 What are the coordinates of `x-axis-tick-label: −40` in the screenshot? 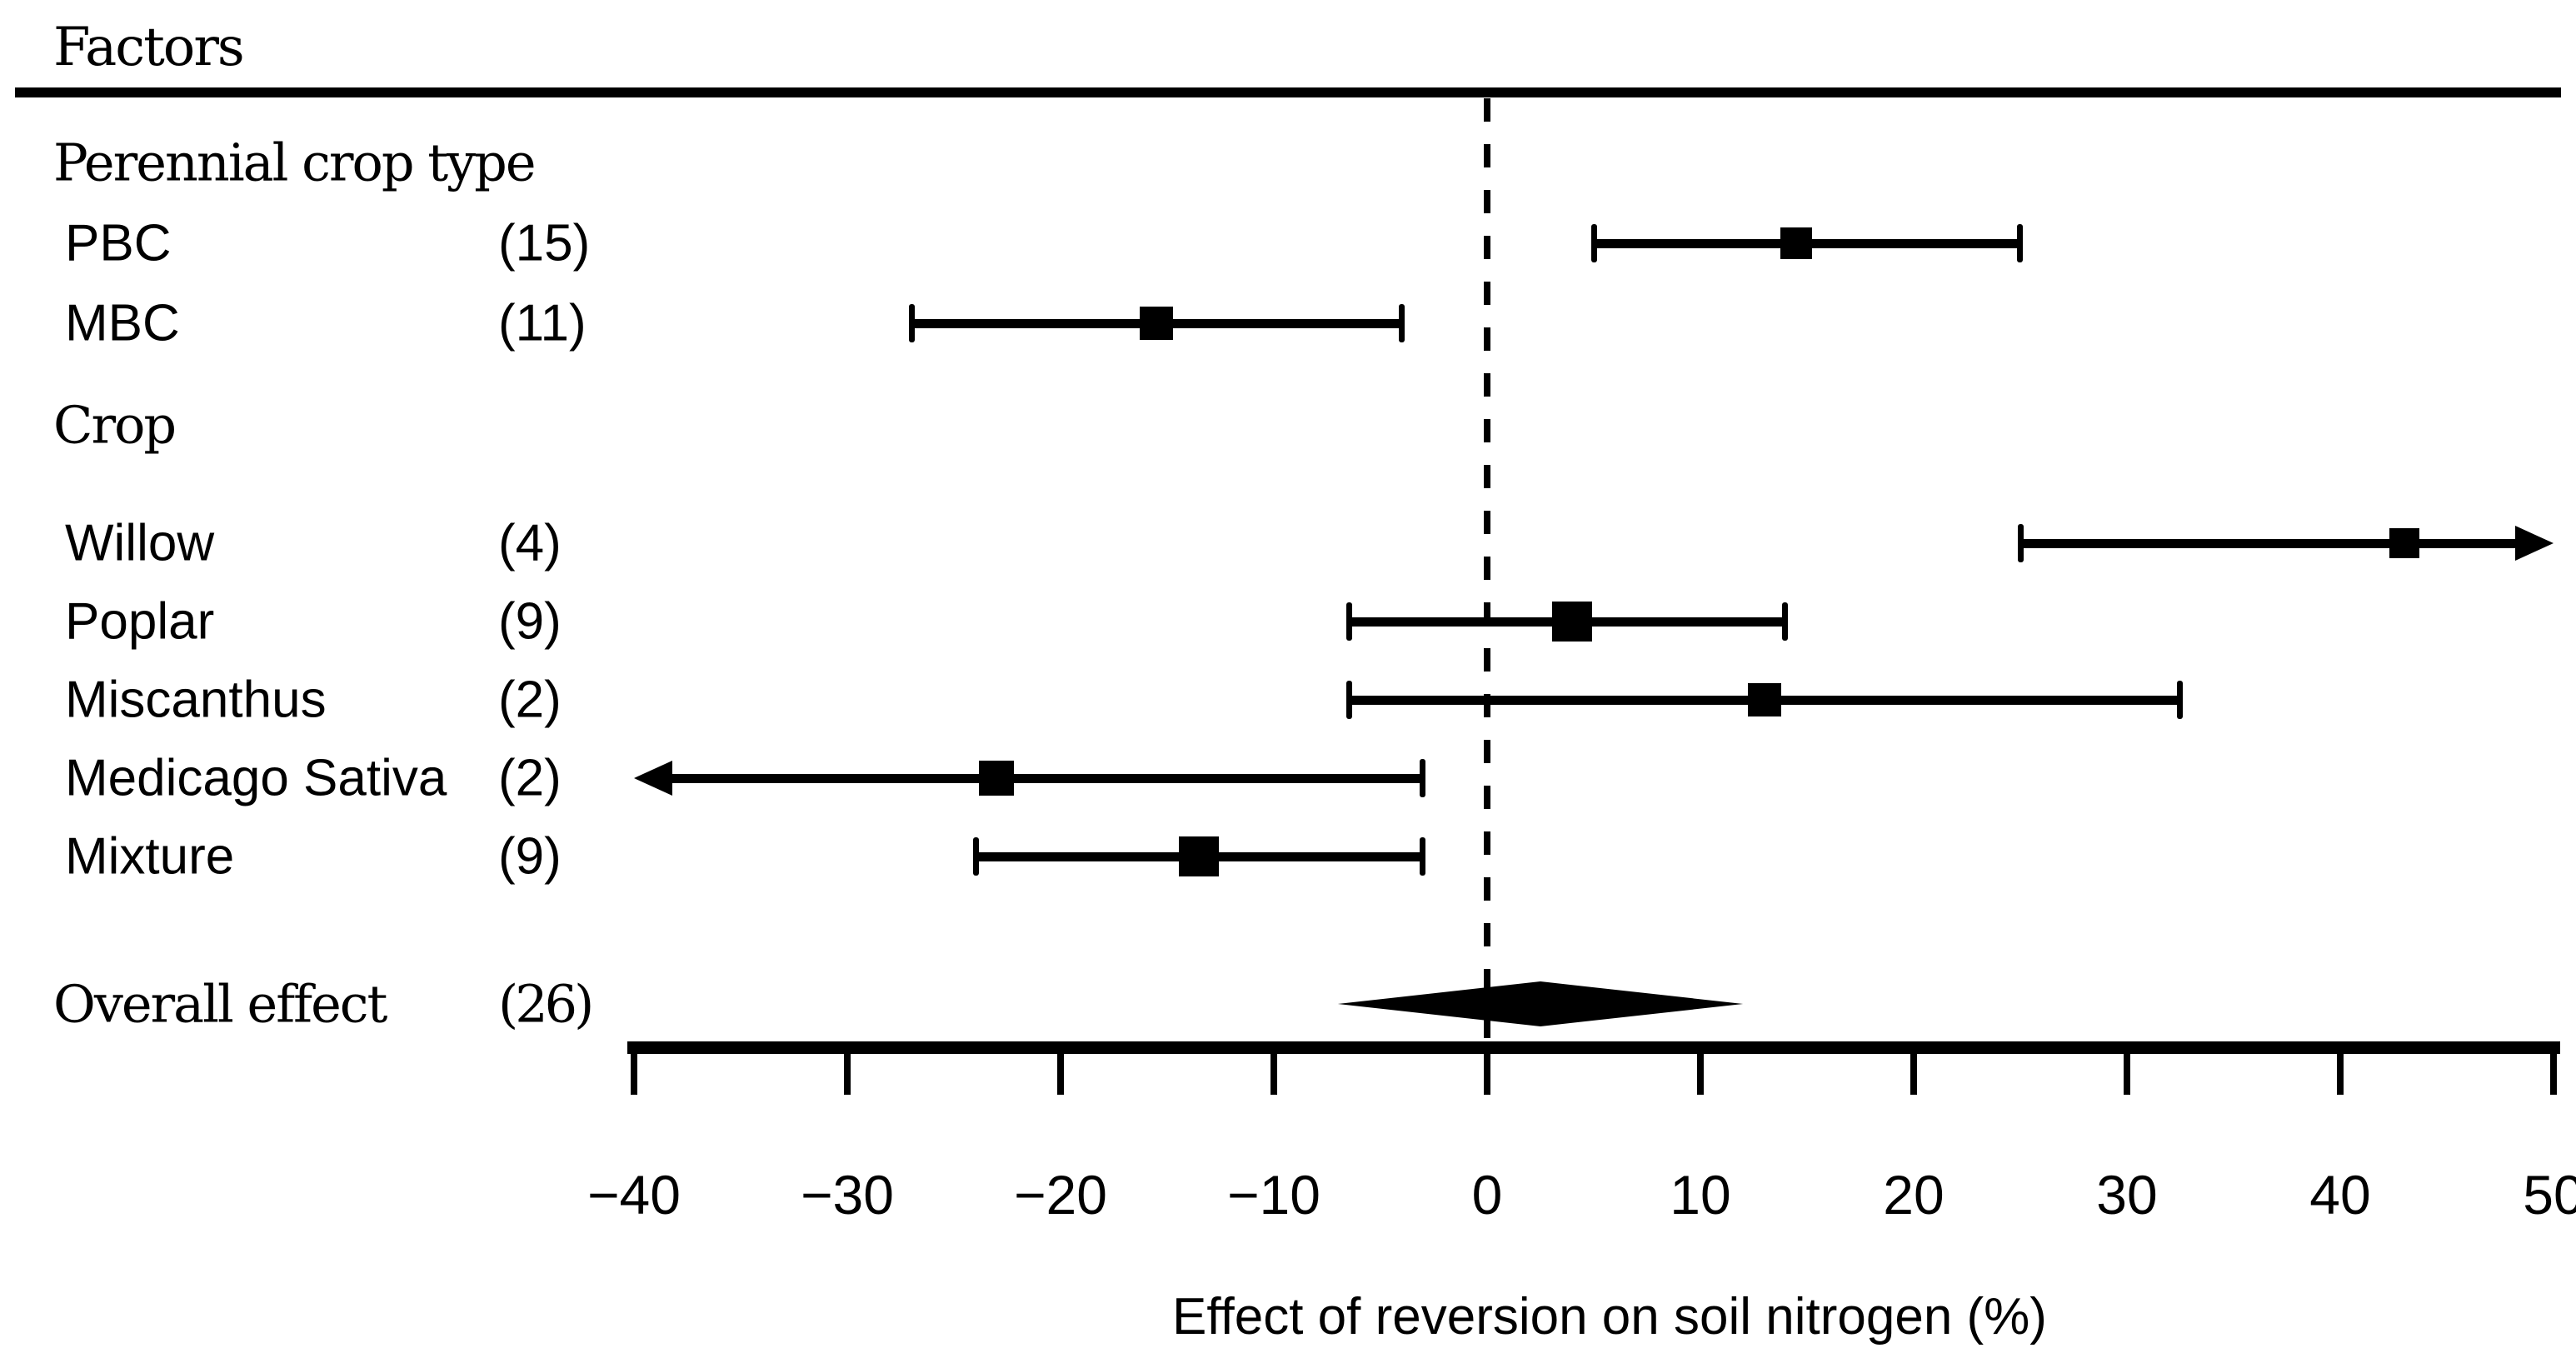 It's located at (634, 1195).